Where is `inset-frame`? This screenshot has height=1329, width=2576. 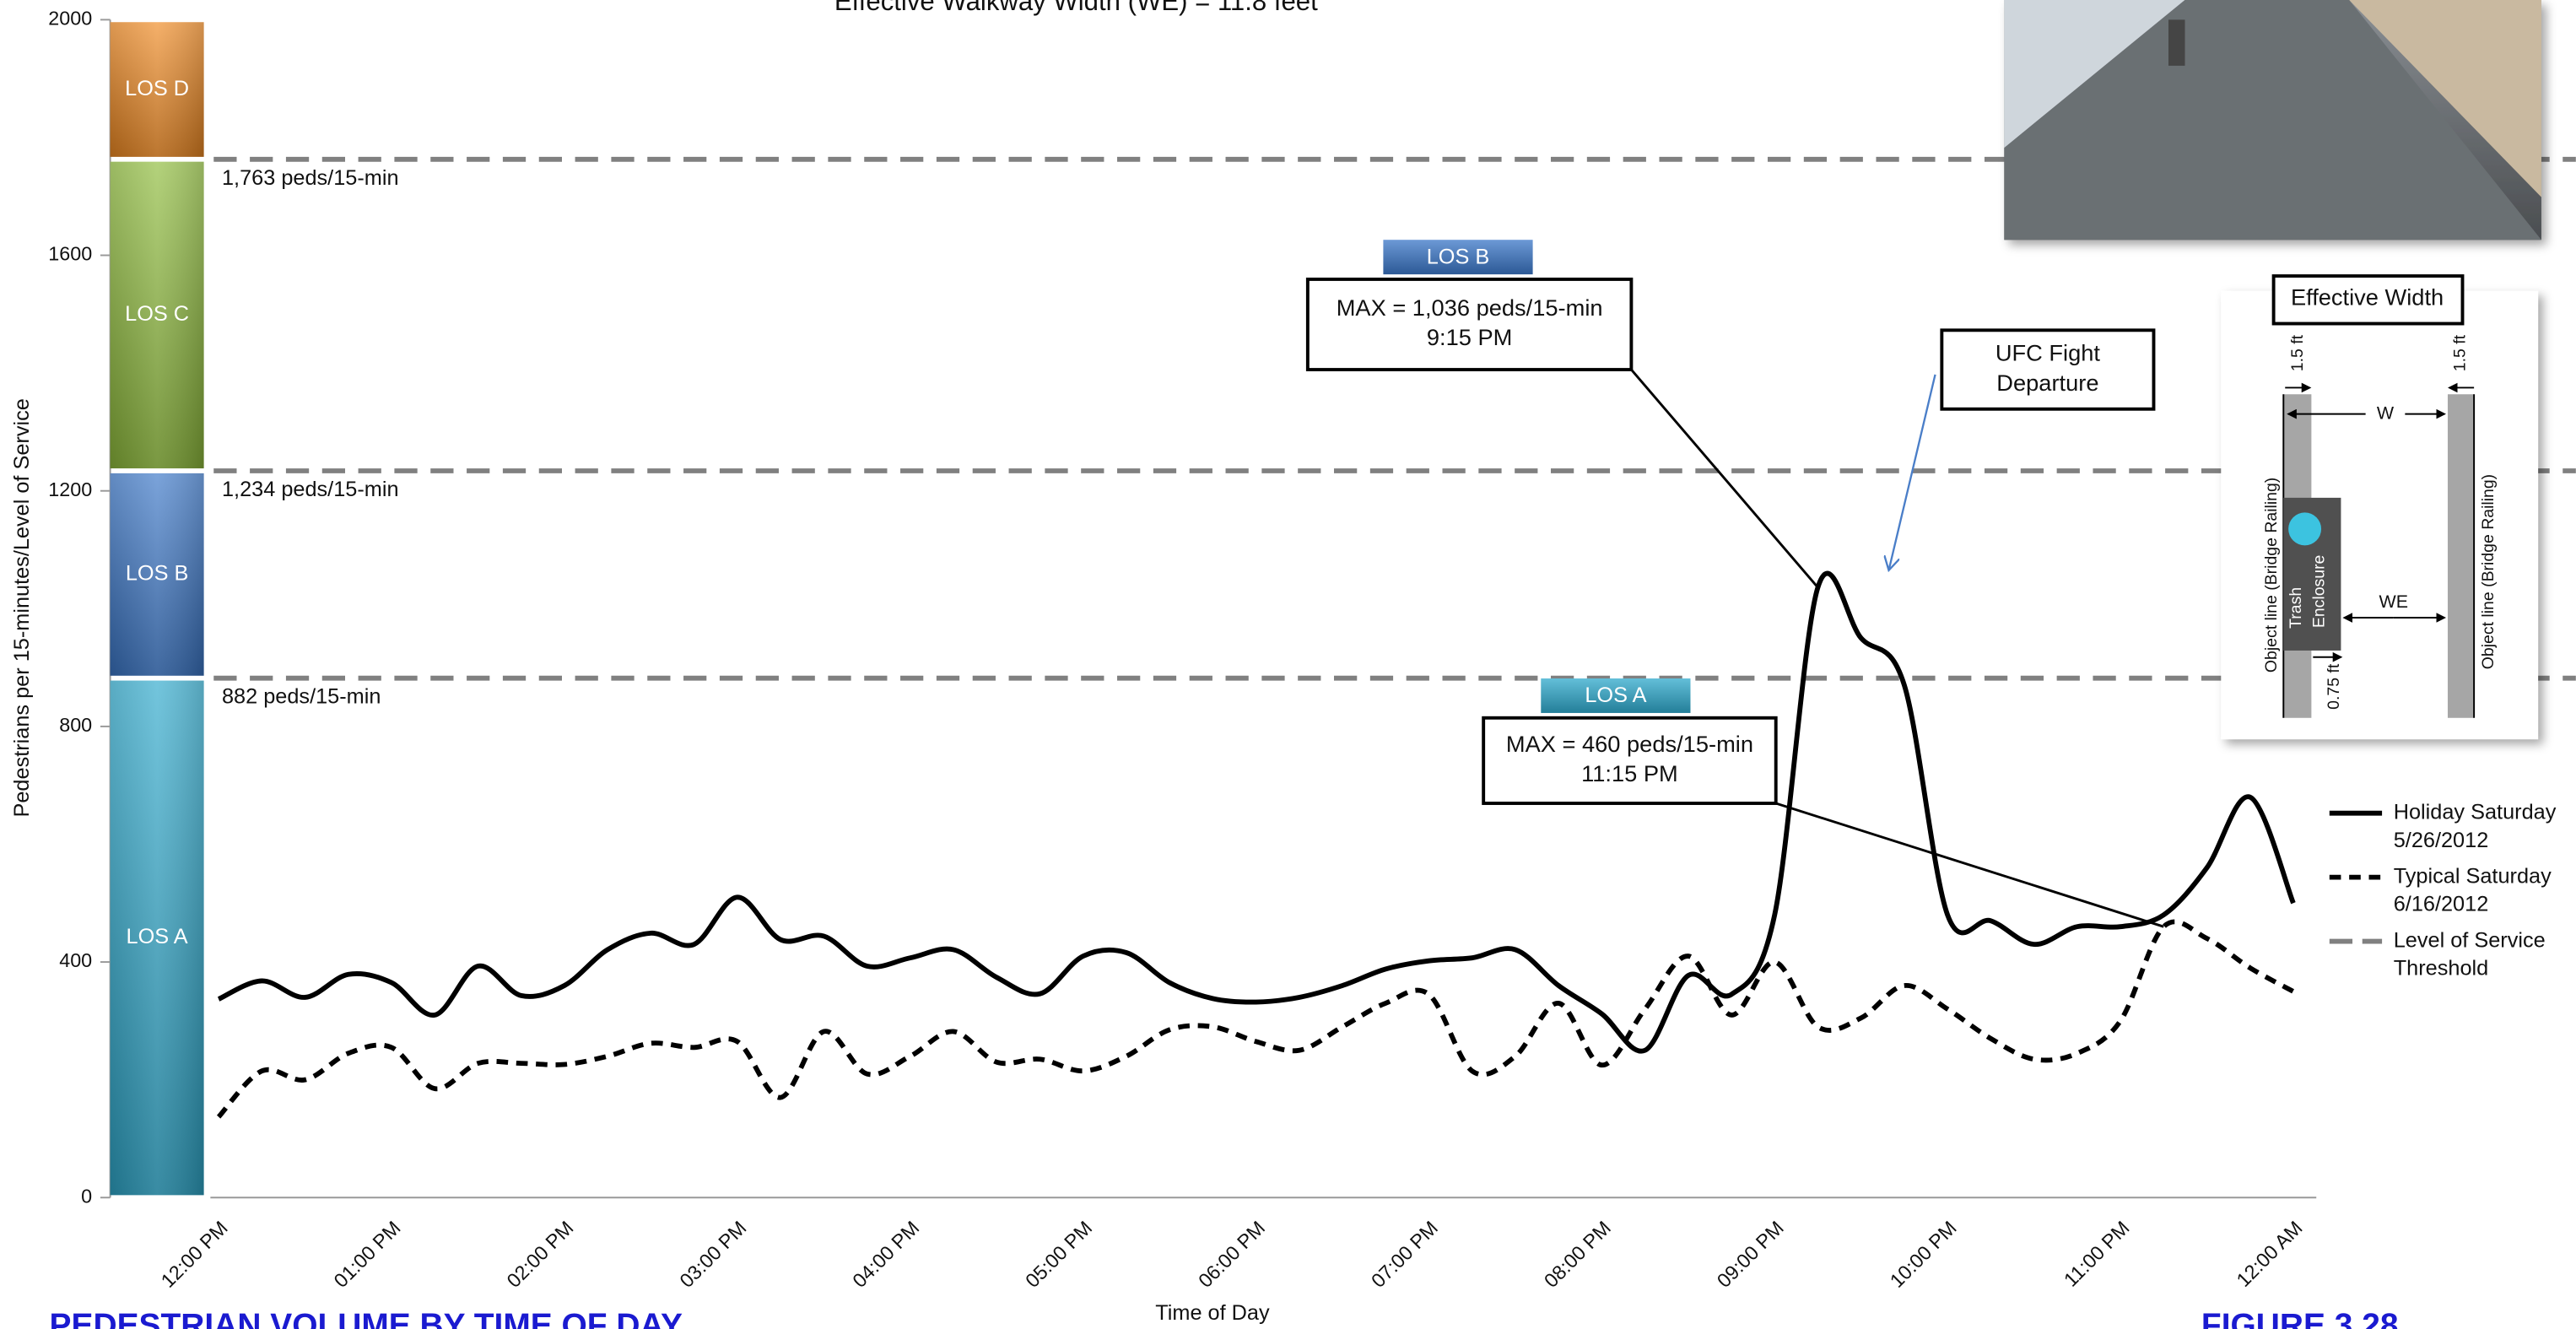
inset-frame is located at coordinates (2380, 515).